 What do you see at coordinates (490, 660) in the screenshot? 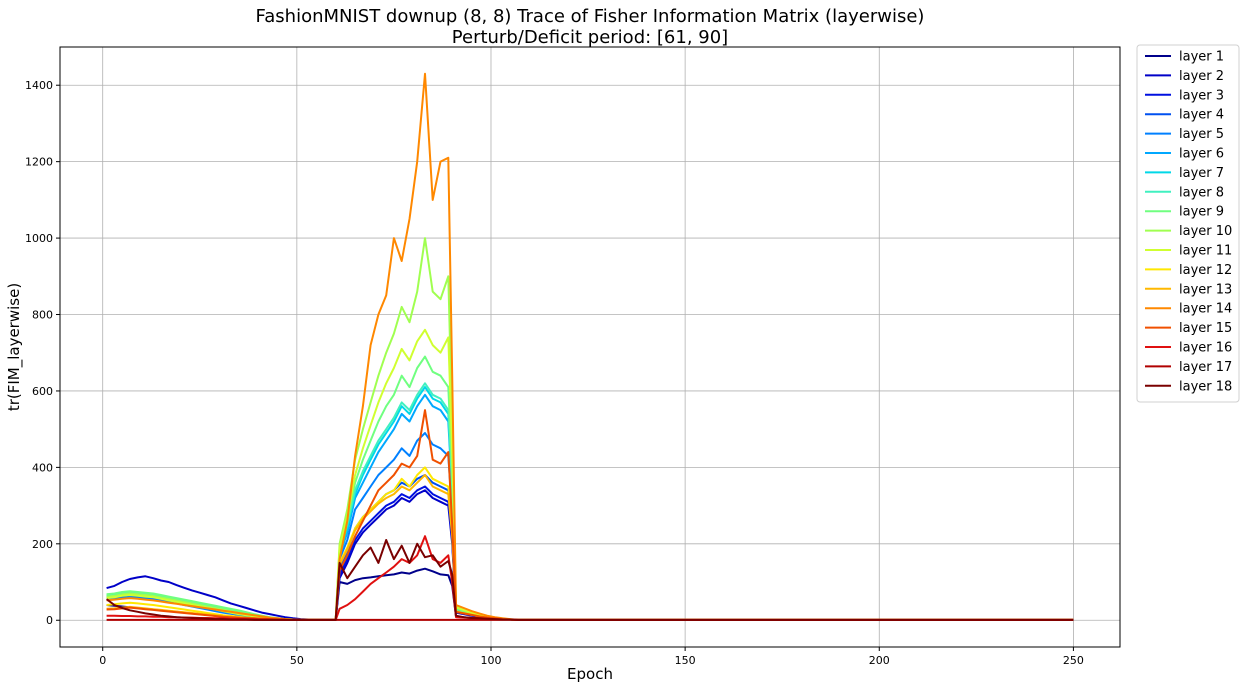
I see `x-tick-label: 100` at bounding box center [490, 660].